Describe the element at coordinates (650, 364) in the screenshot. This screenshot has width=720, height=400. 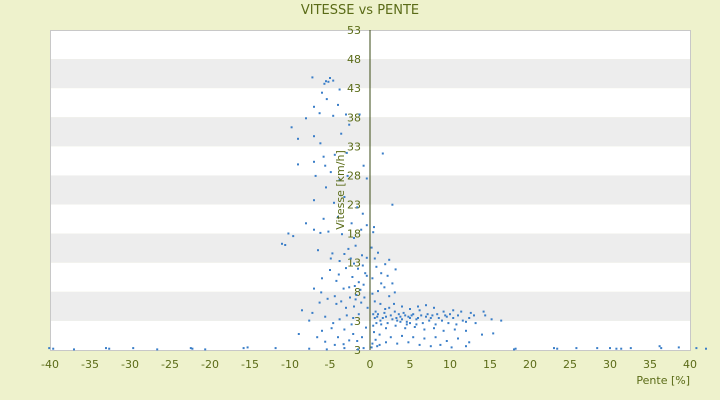
I see `x-tick-label: 35` at that location.